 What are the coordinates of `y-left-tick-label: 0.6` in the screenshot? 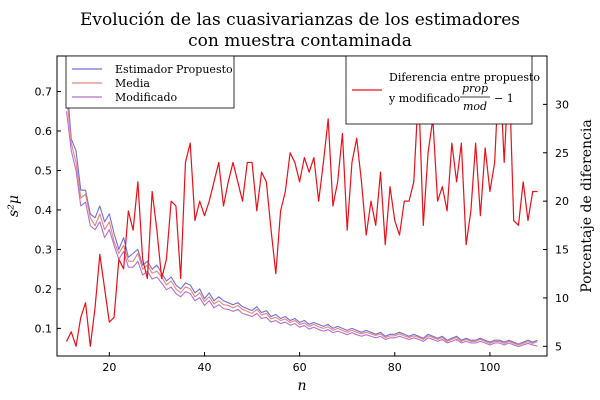 It's located at (44, 131).